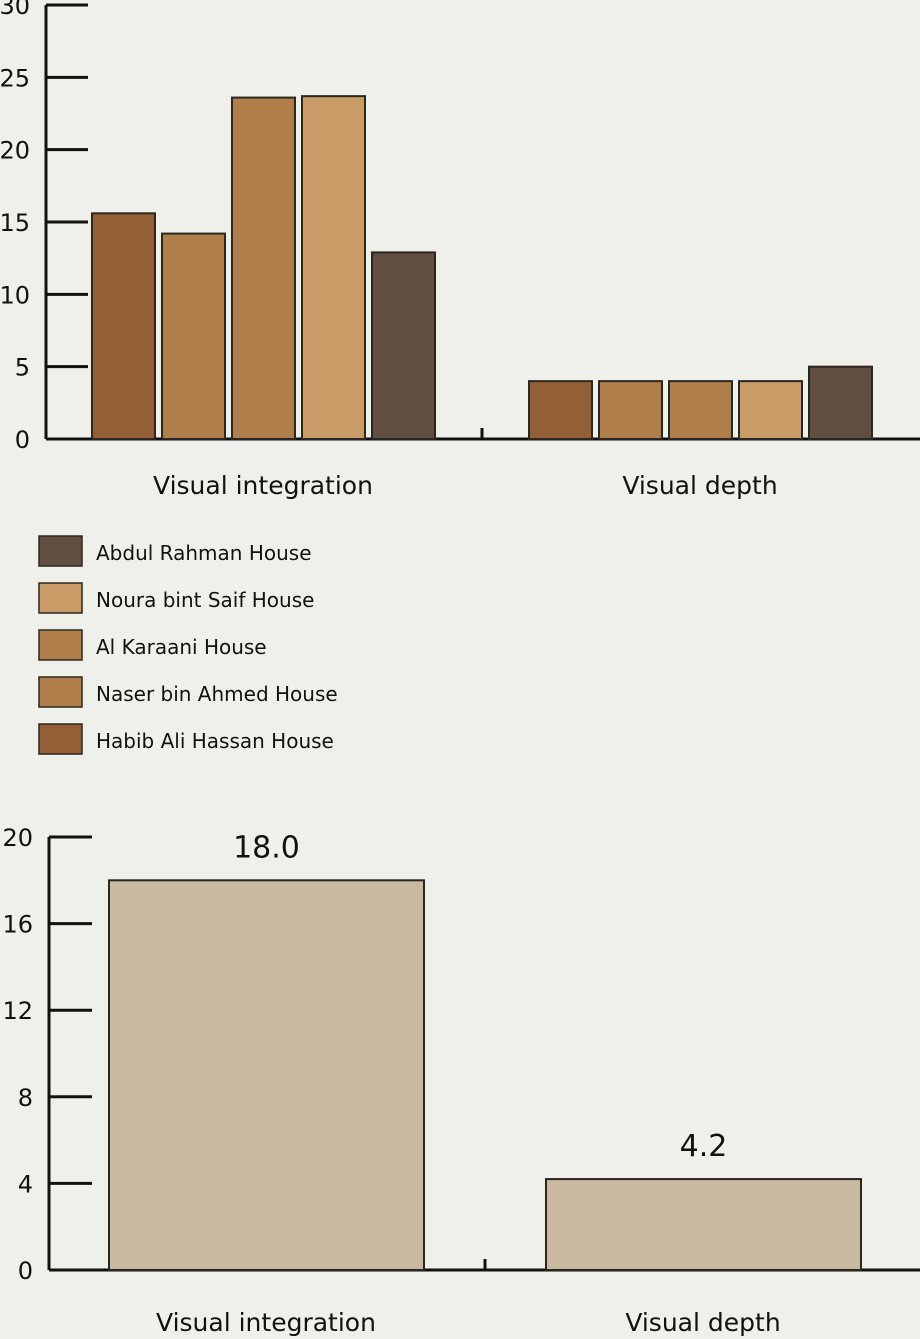 The height and width of the screenshot is (1339, 920). What do you see at coordinates (17, 1011) in the screenshot?
I see `y-tick-label: 12` at bounding box center [17, 1011].